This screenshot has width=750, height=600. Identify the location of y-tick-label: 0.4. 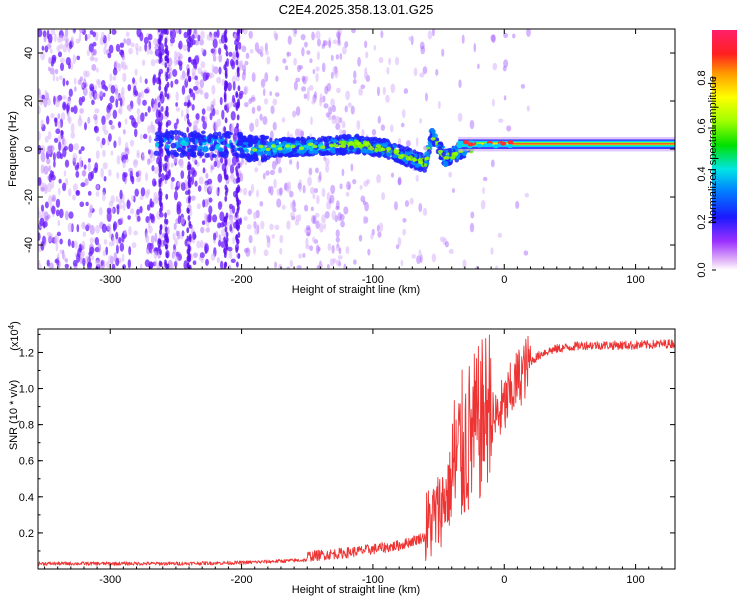
(26, 498).